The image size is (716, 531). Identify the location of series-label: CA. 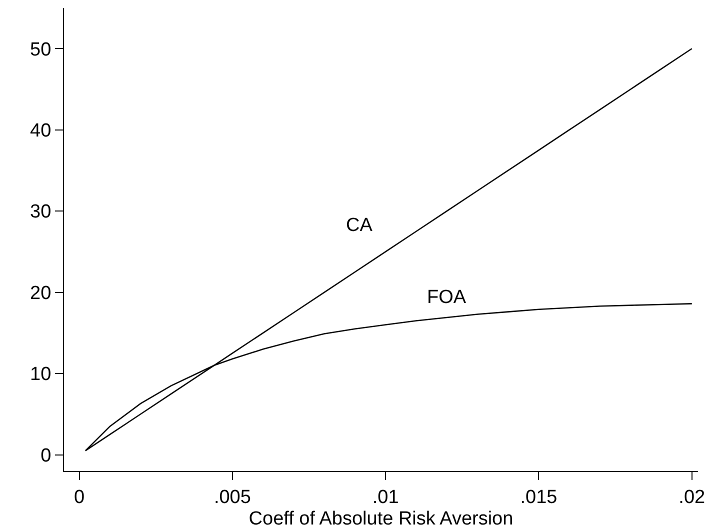
(359, 225).